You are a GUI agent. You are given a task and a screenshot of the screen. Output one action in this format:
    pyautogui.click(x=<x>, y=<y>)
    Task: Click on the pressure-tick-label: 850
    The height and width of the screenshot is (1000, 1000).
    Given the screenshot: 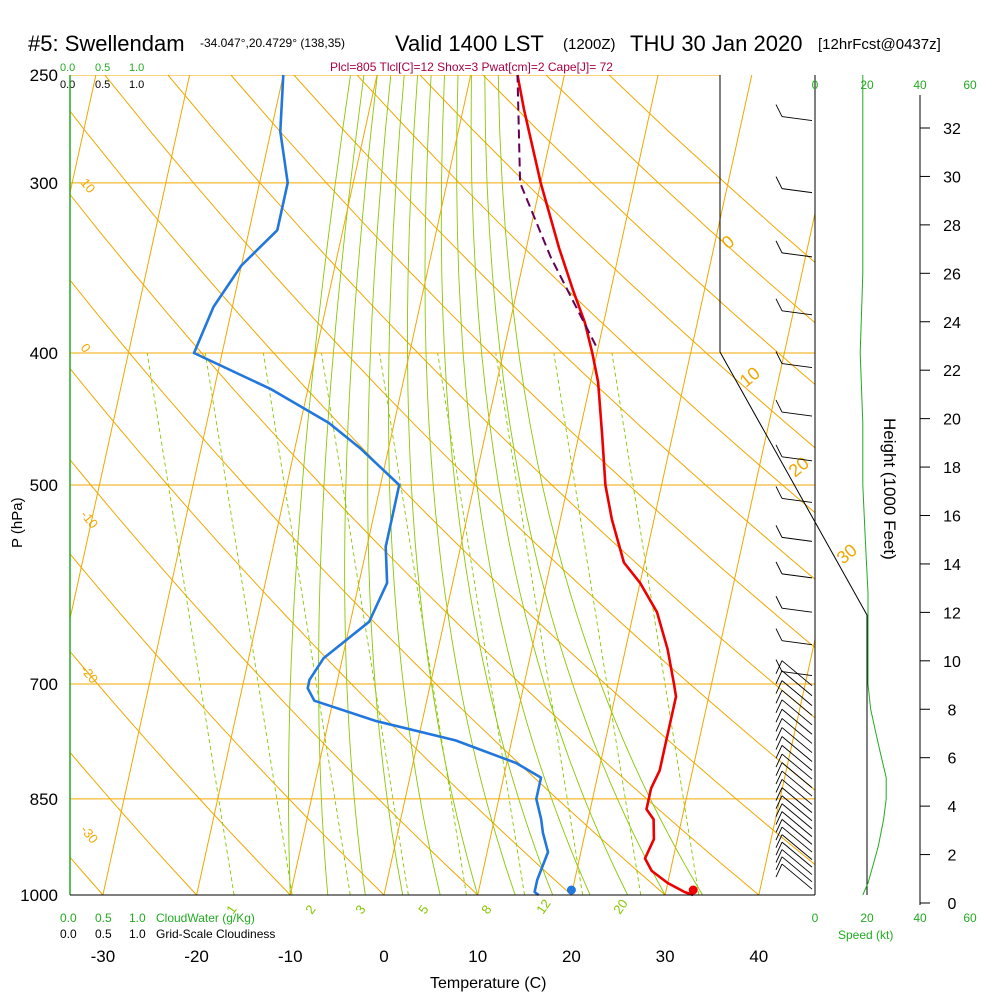 What is the action you would take?
    pyautogui.click(x=44, y=799)
    